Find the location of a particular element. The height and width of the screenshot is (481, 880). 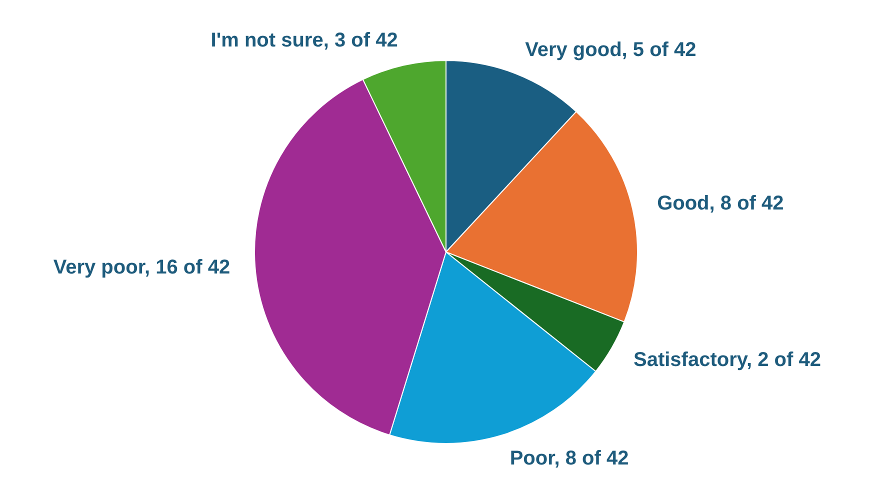

slice-label: Very good, 5 of 42 is located at coordinates (610, 49).